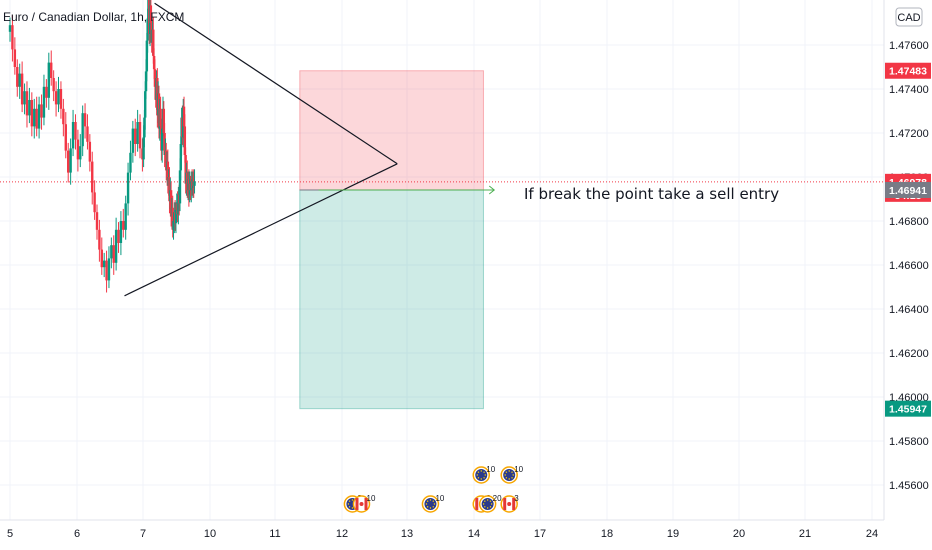 The width and height of the screenshot is (932, 550). I want to click on y-tick-label: 1.45800, so click(909, 442).